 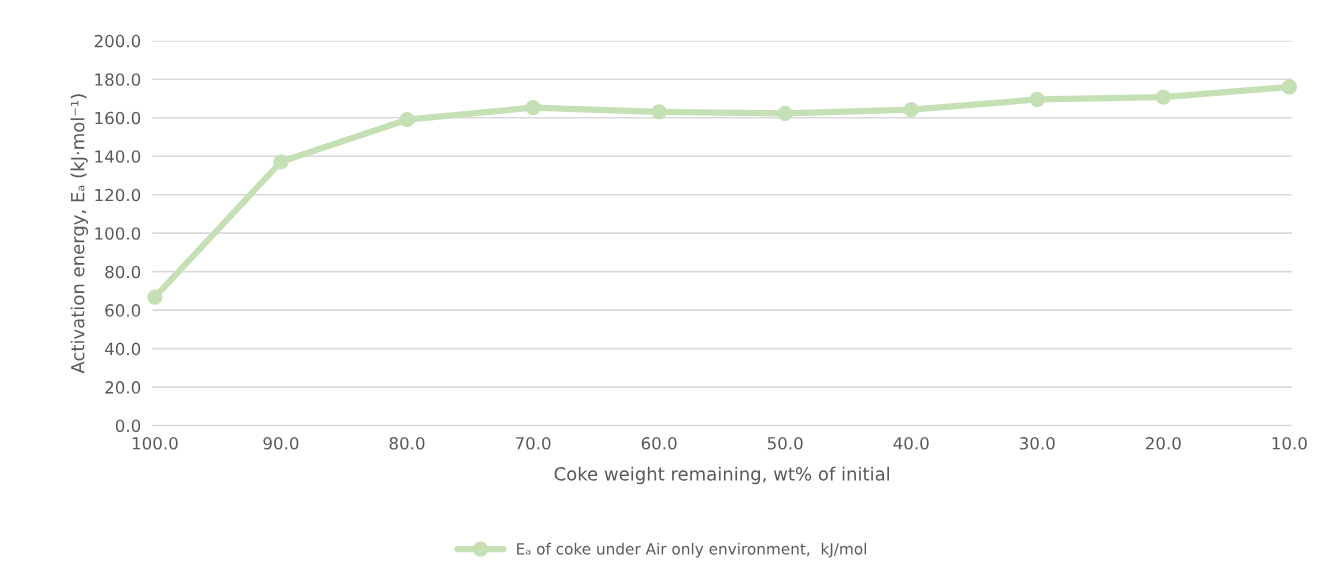 What do you see at coordinates (123, 387) in the screenshot?
I see `y-tick-label: 20.0` at bounding box center [123, 387].